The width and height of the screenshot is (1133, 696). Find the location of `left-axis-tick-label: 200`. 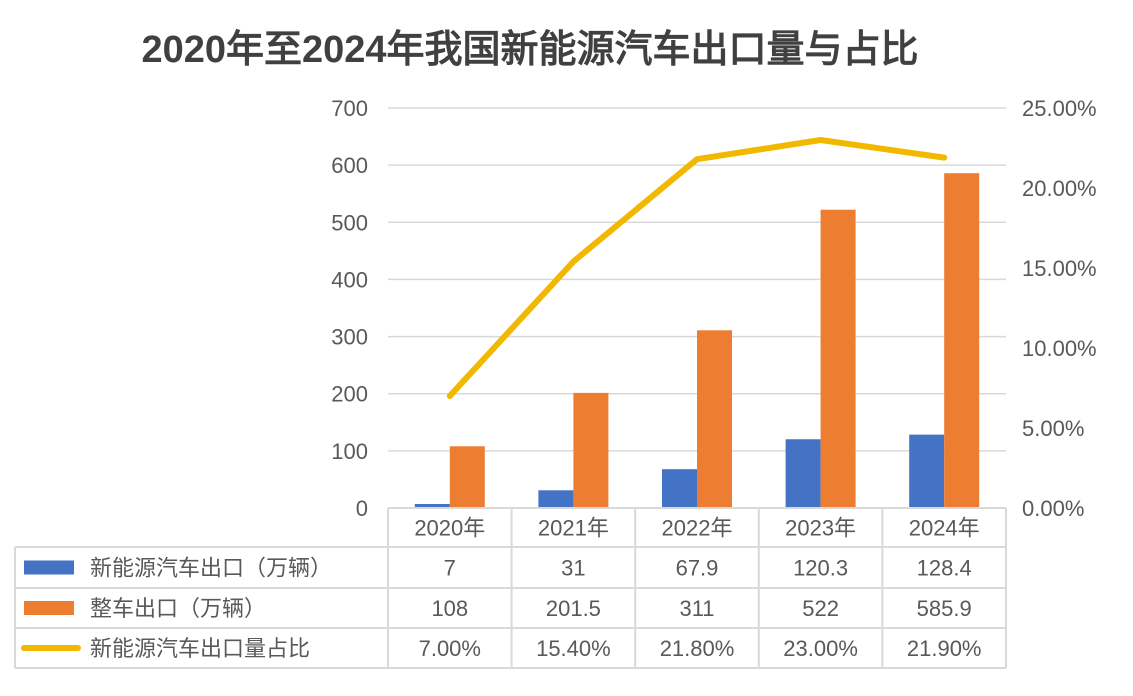

left-axis-tick-label: 200 is located at coordinates (349, 394).